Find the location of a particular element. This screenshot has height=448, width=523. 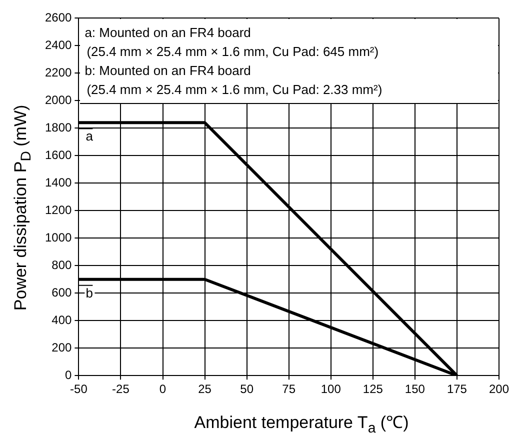

y-tick-label: 1600 is located at coordinates (58, 155).